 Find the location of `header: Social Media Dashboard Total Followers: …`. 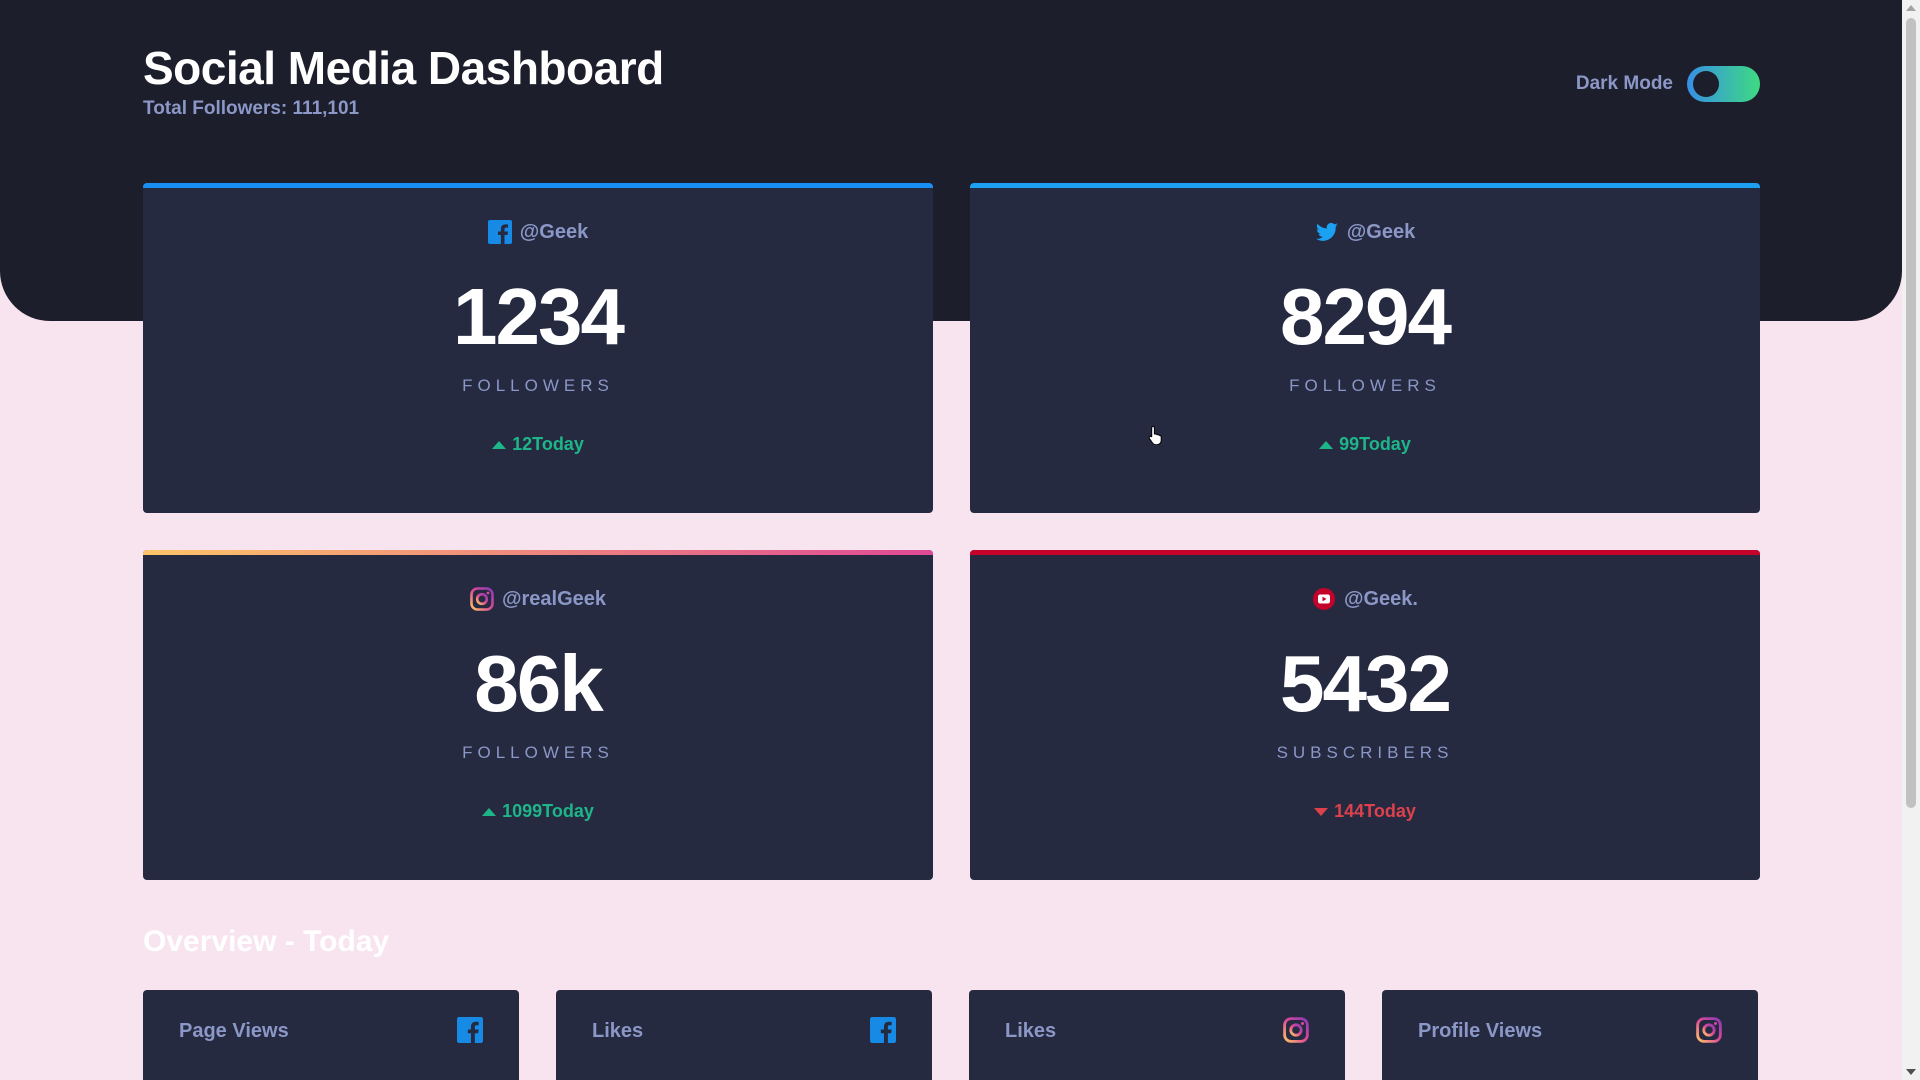

header: Social Media Dashboard Total Followers: … is located at coordinates (951, 87).